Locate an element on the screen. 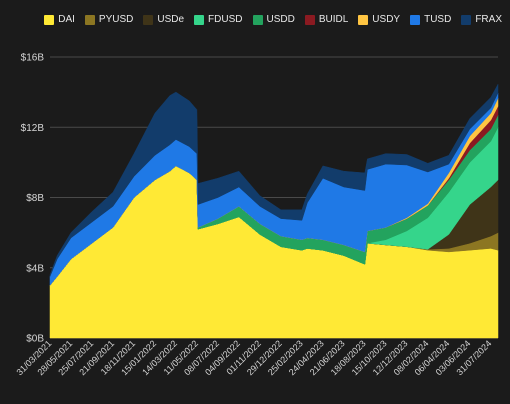 The height and width of the screenshot is (404, 510). legend-label: TUSD is located at coordinates (438, 19).